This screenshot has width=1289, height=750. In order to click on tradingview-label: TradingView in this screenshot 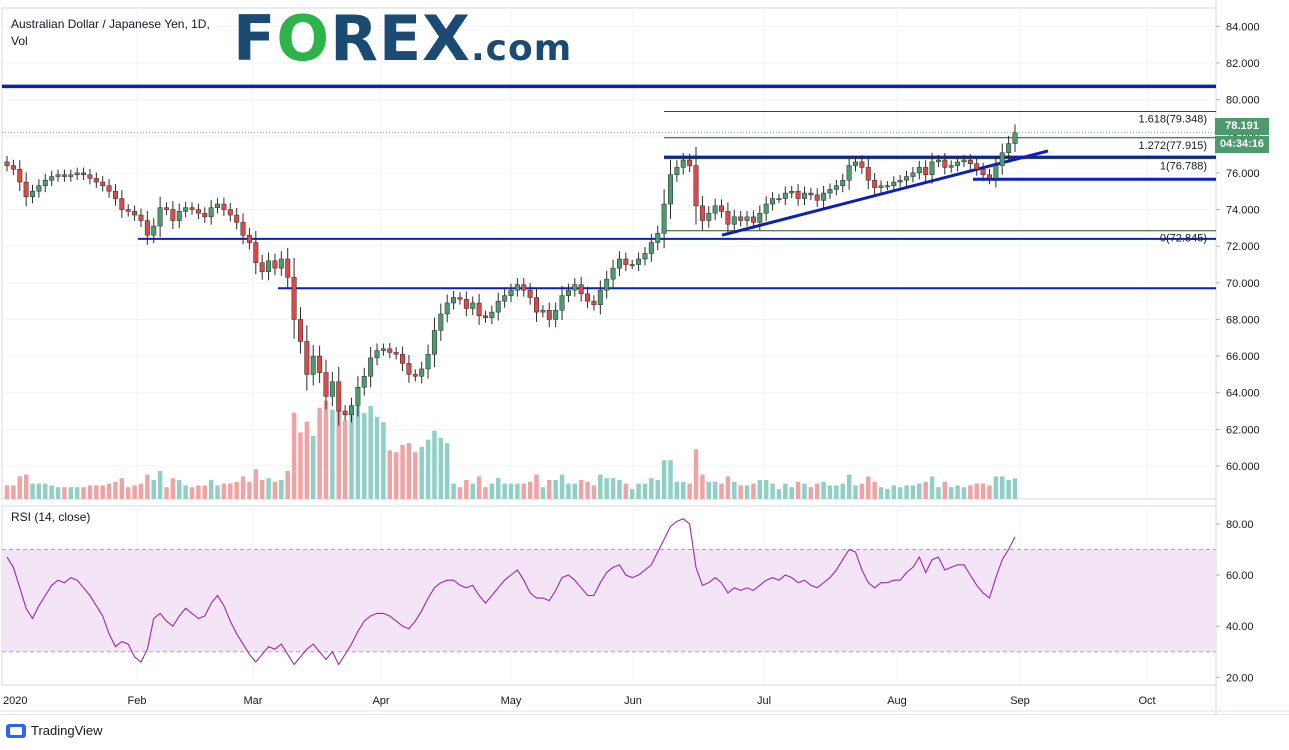, I will do `click(67, 730)`.